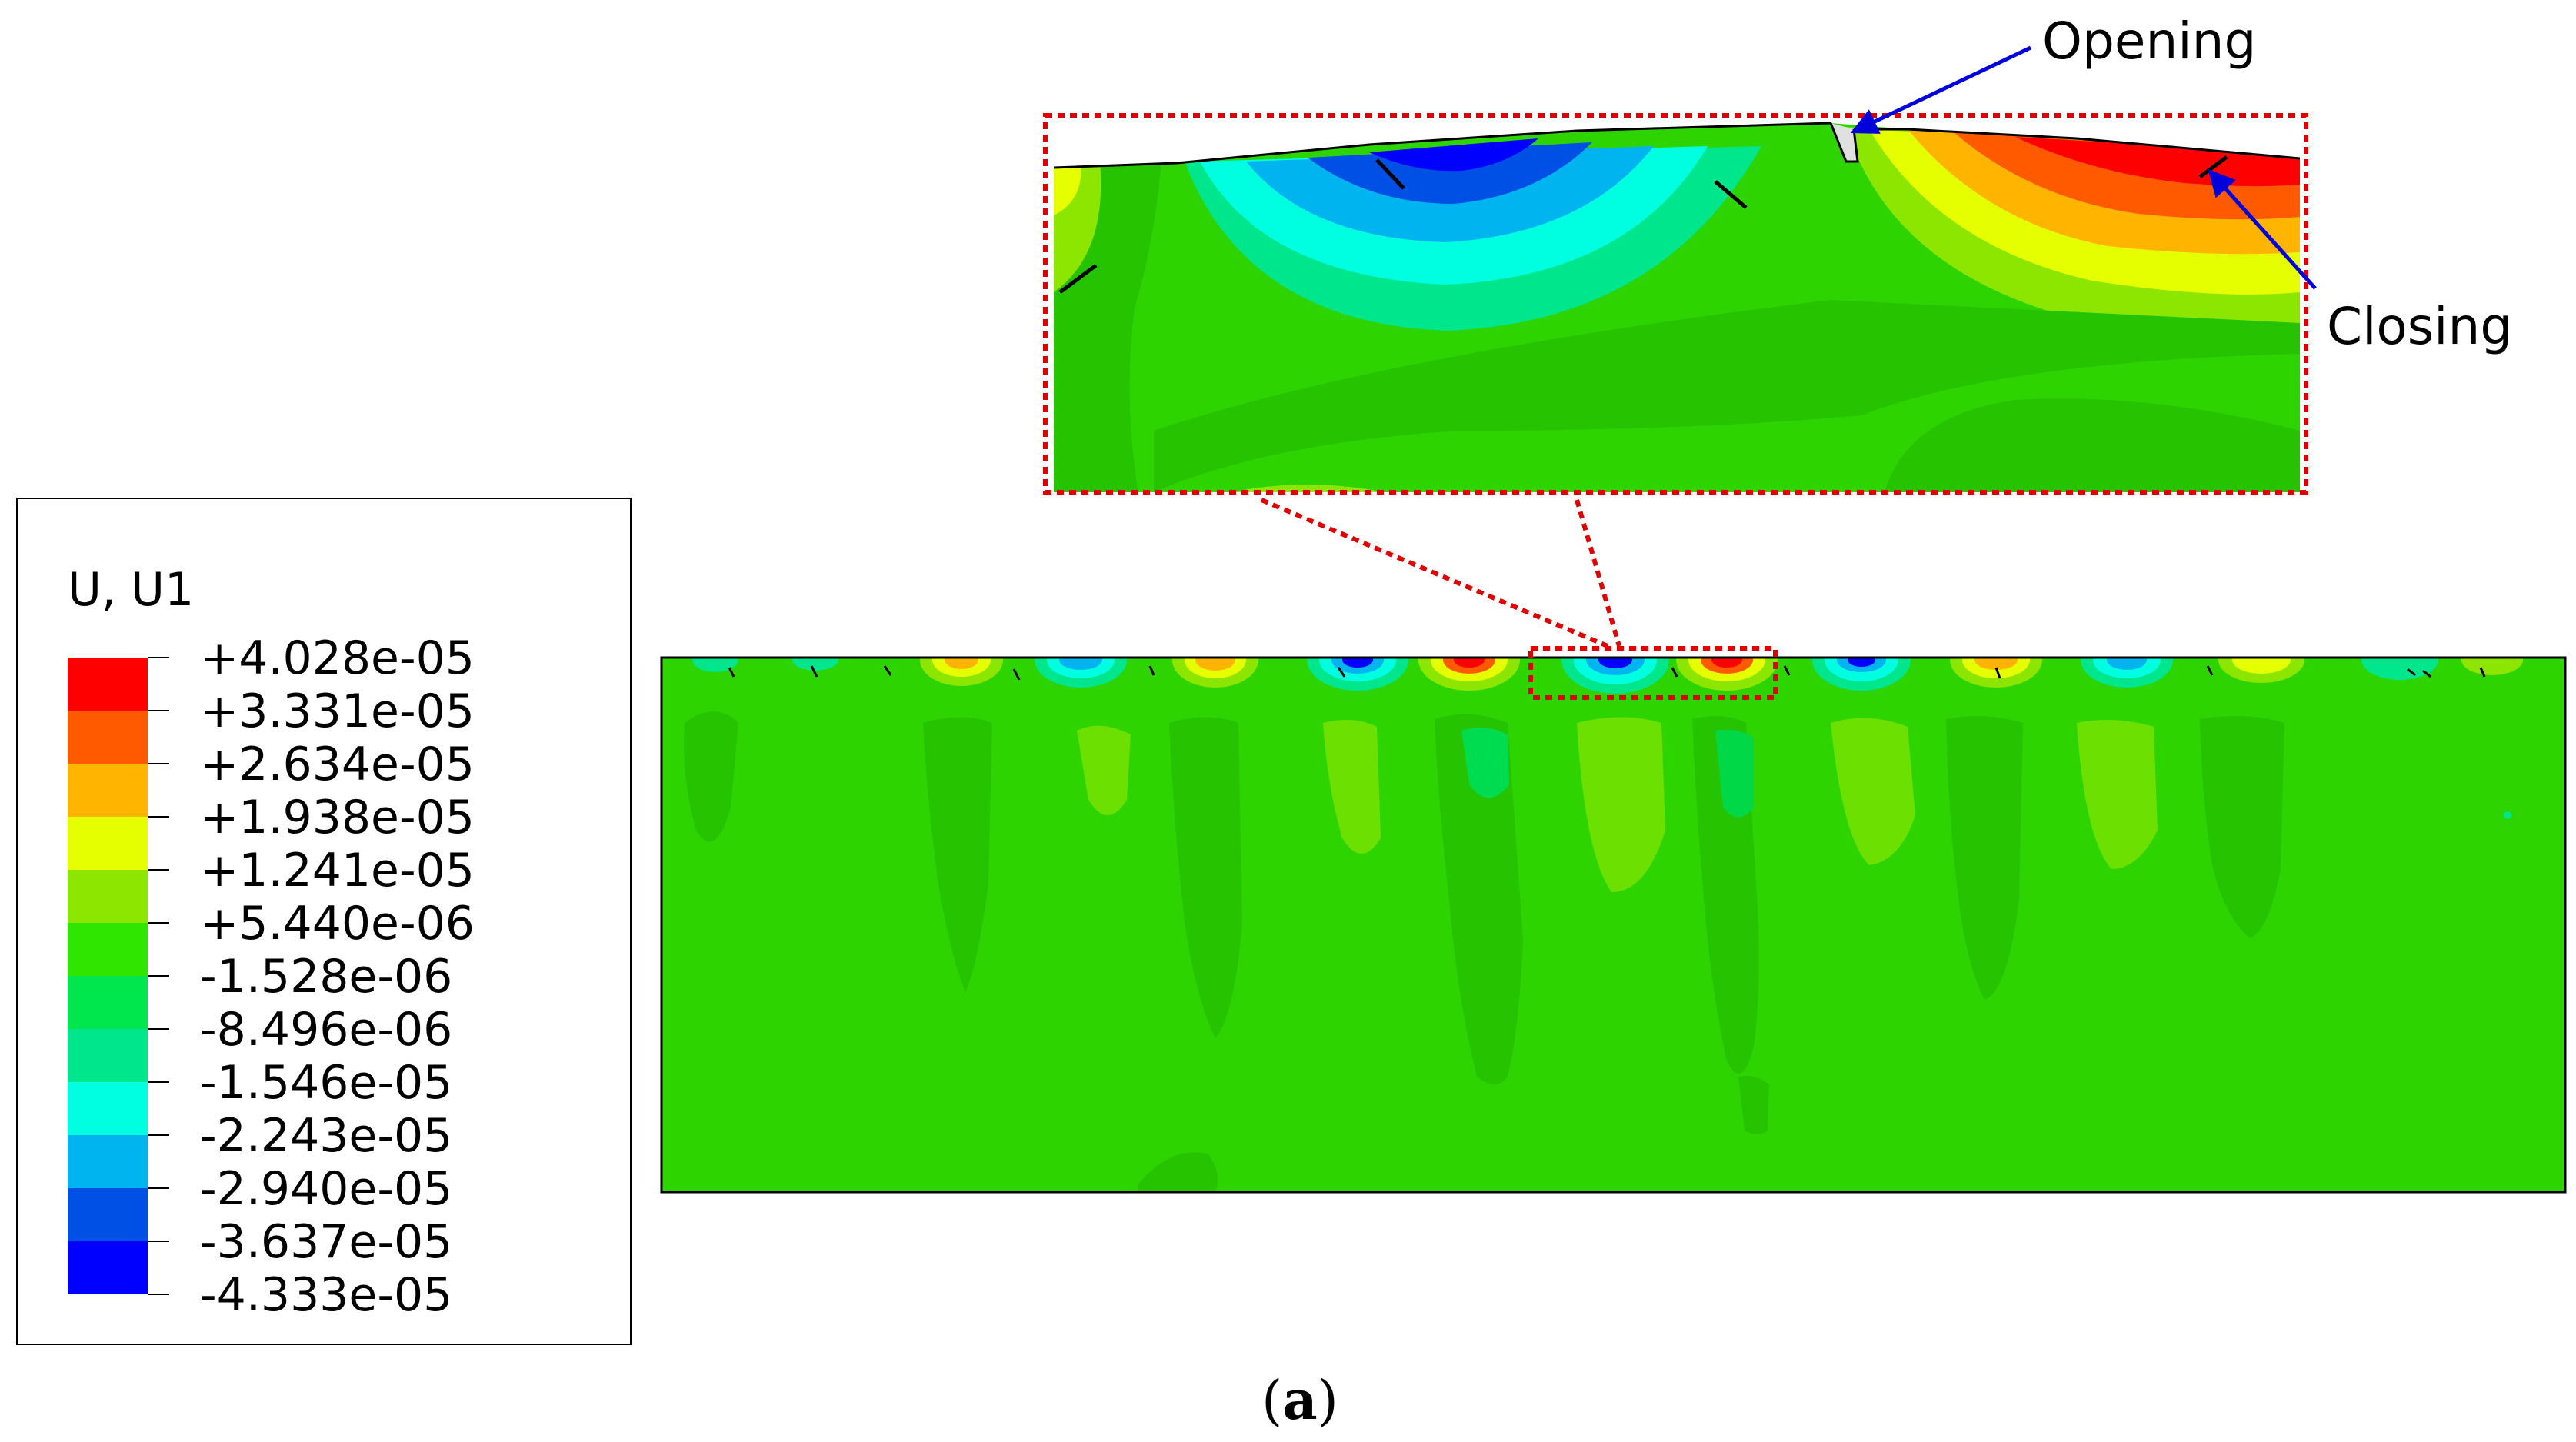 Image resolution: width=2576 pixels, height=1442 pixels. I want to click on legend-value: +1.938e-05, so click(337, 817).